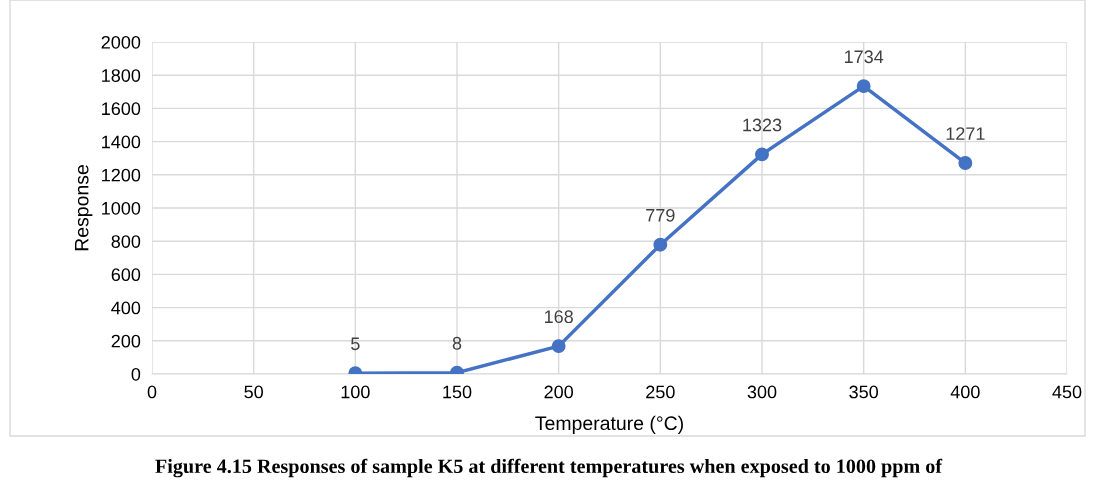 Image resolution: width=1097 pixels, height=492 pixels. Describe the element at coordinates (864, 392) in the screenshot. I see `x-tick-label: 350` at that location.